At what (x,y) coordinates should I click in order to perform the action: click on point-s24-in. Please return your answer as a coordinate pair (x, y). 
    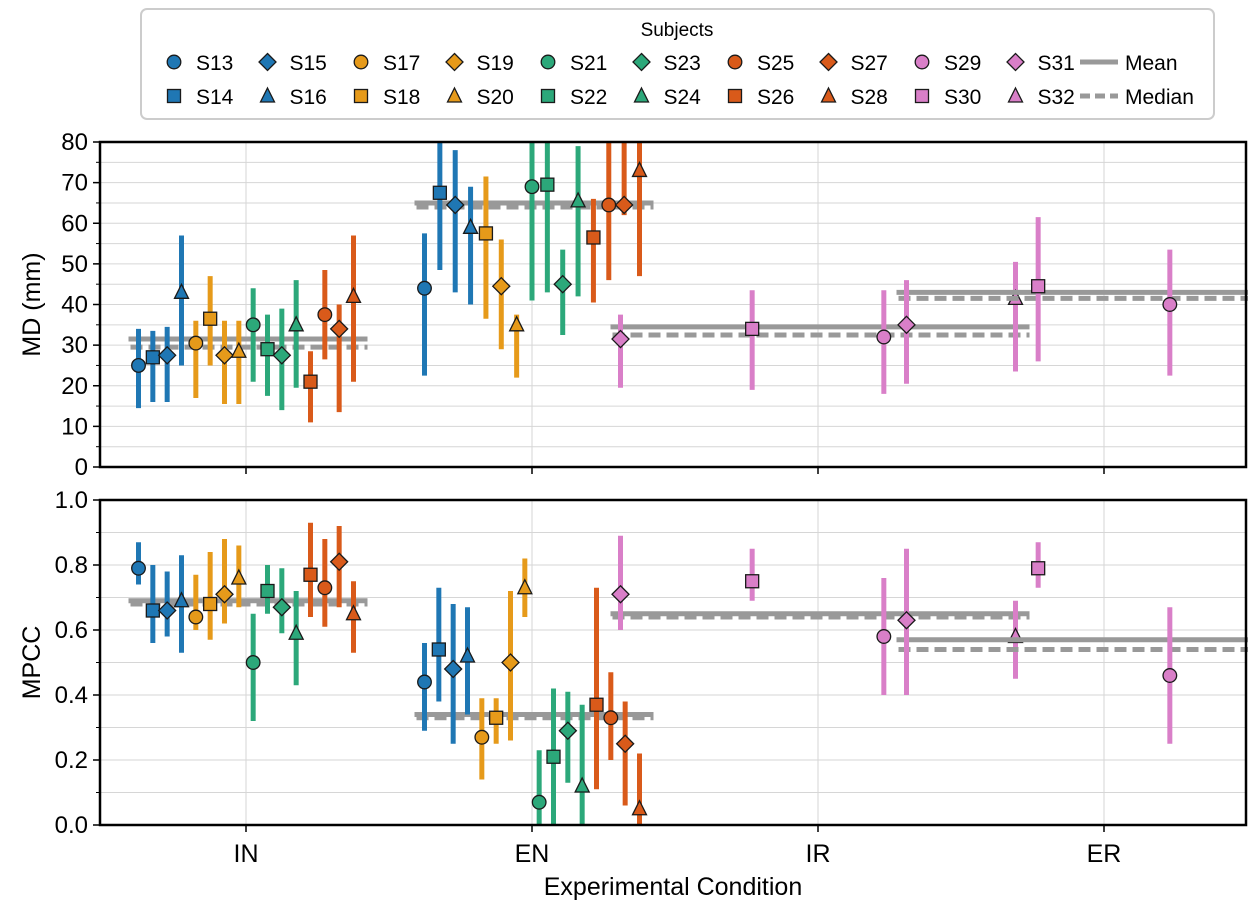
    Looking at the image, I should click on (296, 631).